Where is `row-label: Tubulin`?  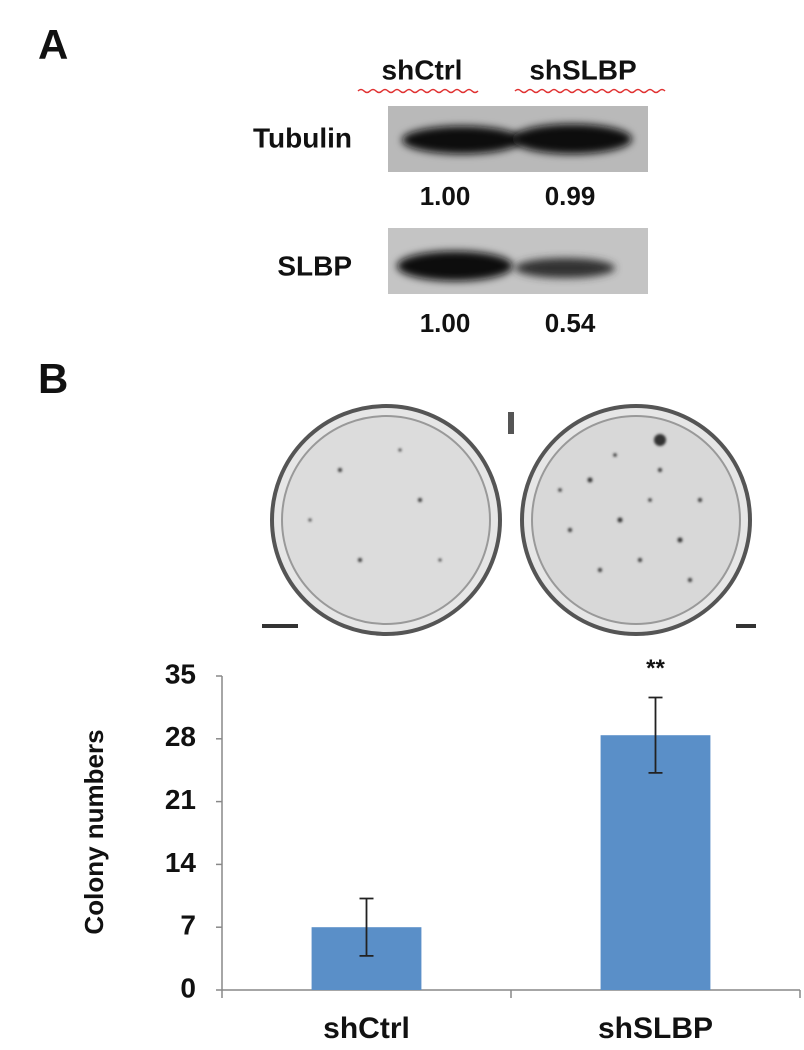 row-label: Tubulin is located at coordinates (302, 137).